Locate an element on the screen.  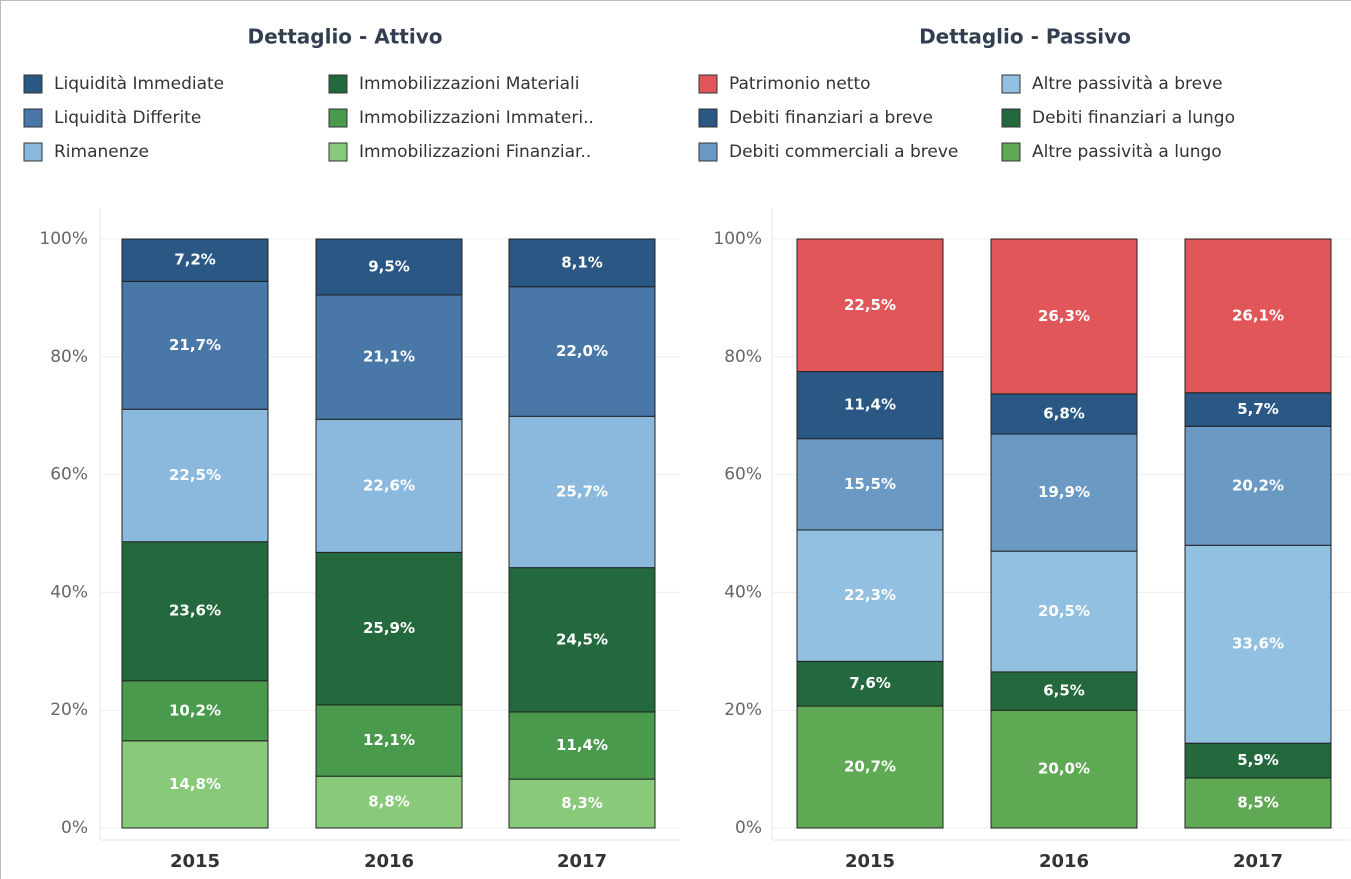
data-label: 12,1% is located at coordinates (389, 740).